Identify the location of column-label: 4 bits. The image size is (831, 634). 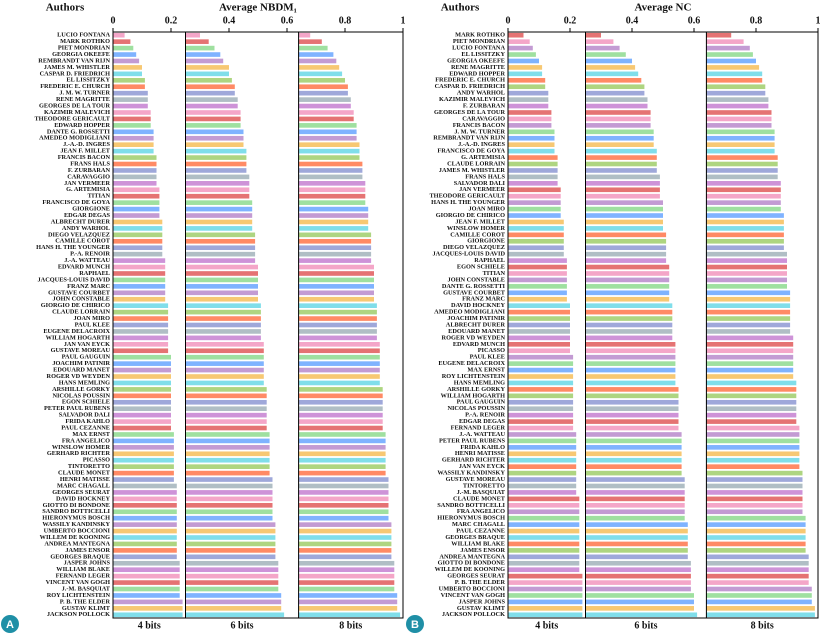
(546, 625).